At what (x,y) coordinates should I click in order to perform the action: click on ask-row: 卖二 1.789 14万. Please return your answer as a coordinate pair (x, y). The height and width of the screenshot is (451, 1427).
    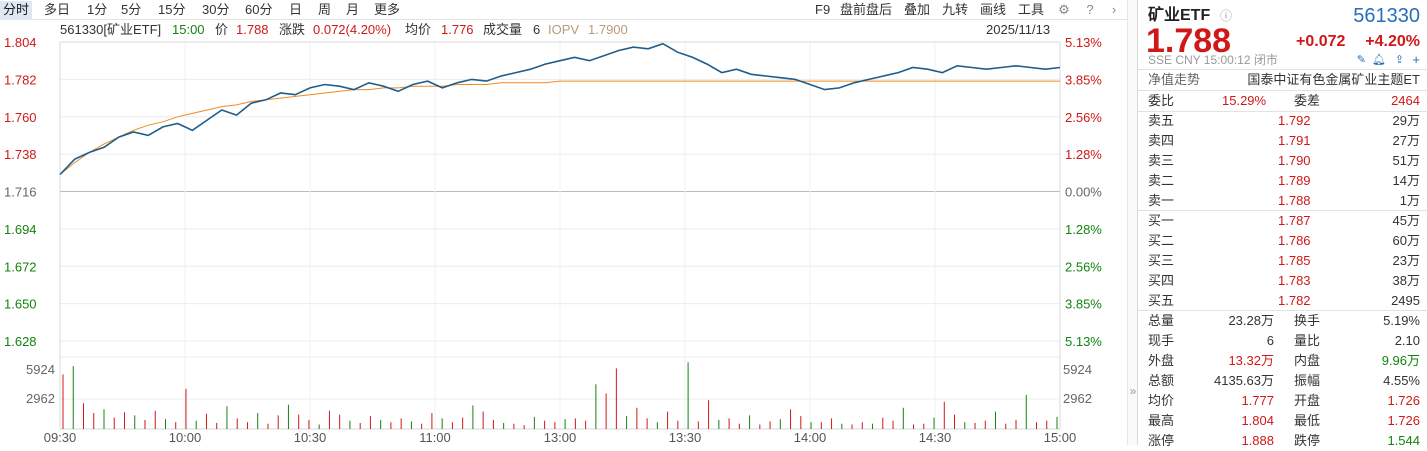
    Looking at the image, I should click on (1283, 181).